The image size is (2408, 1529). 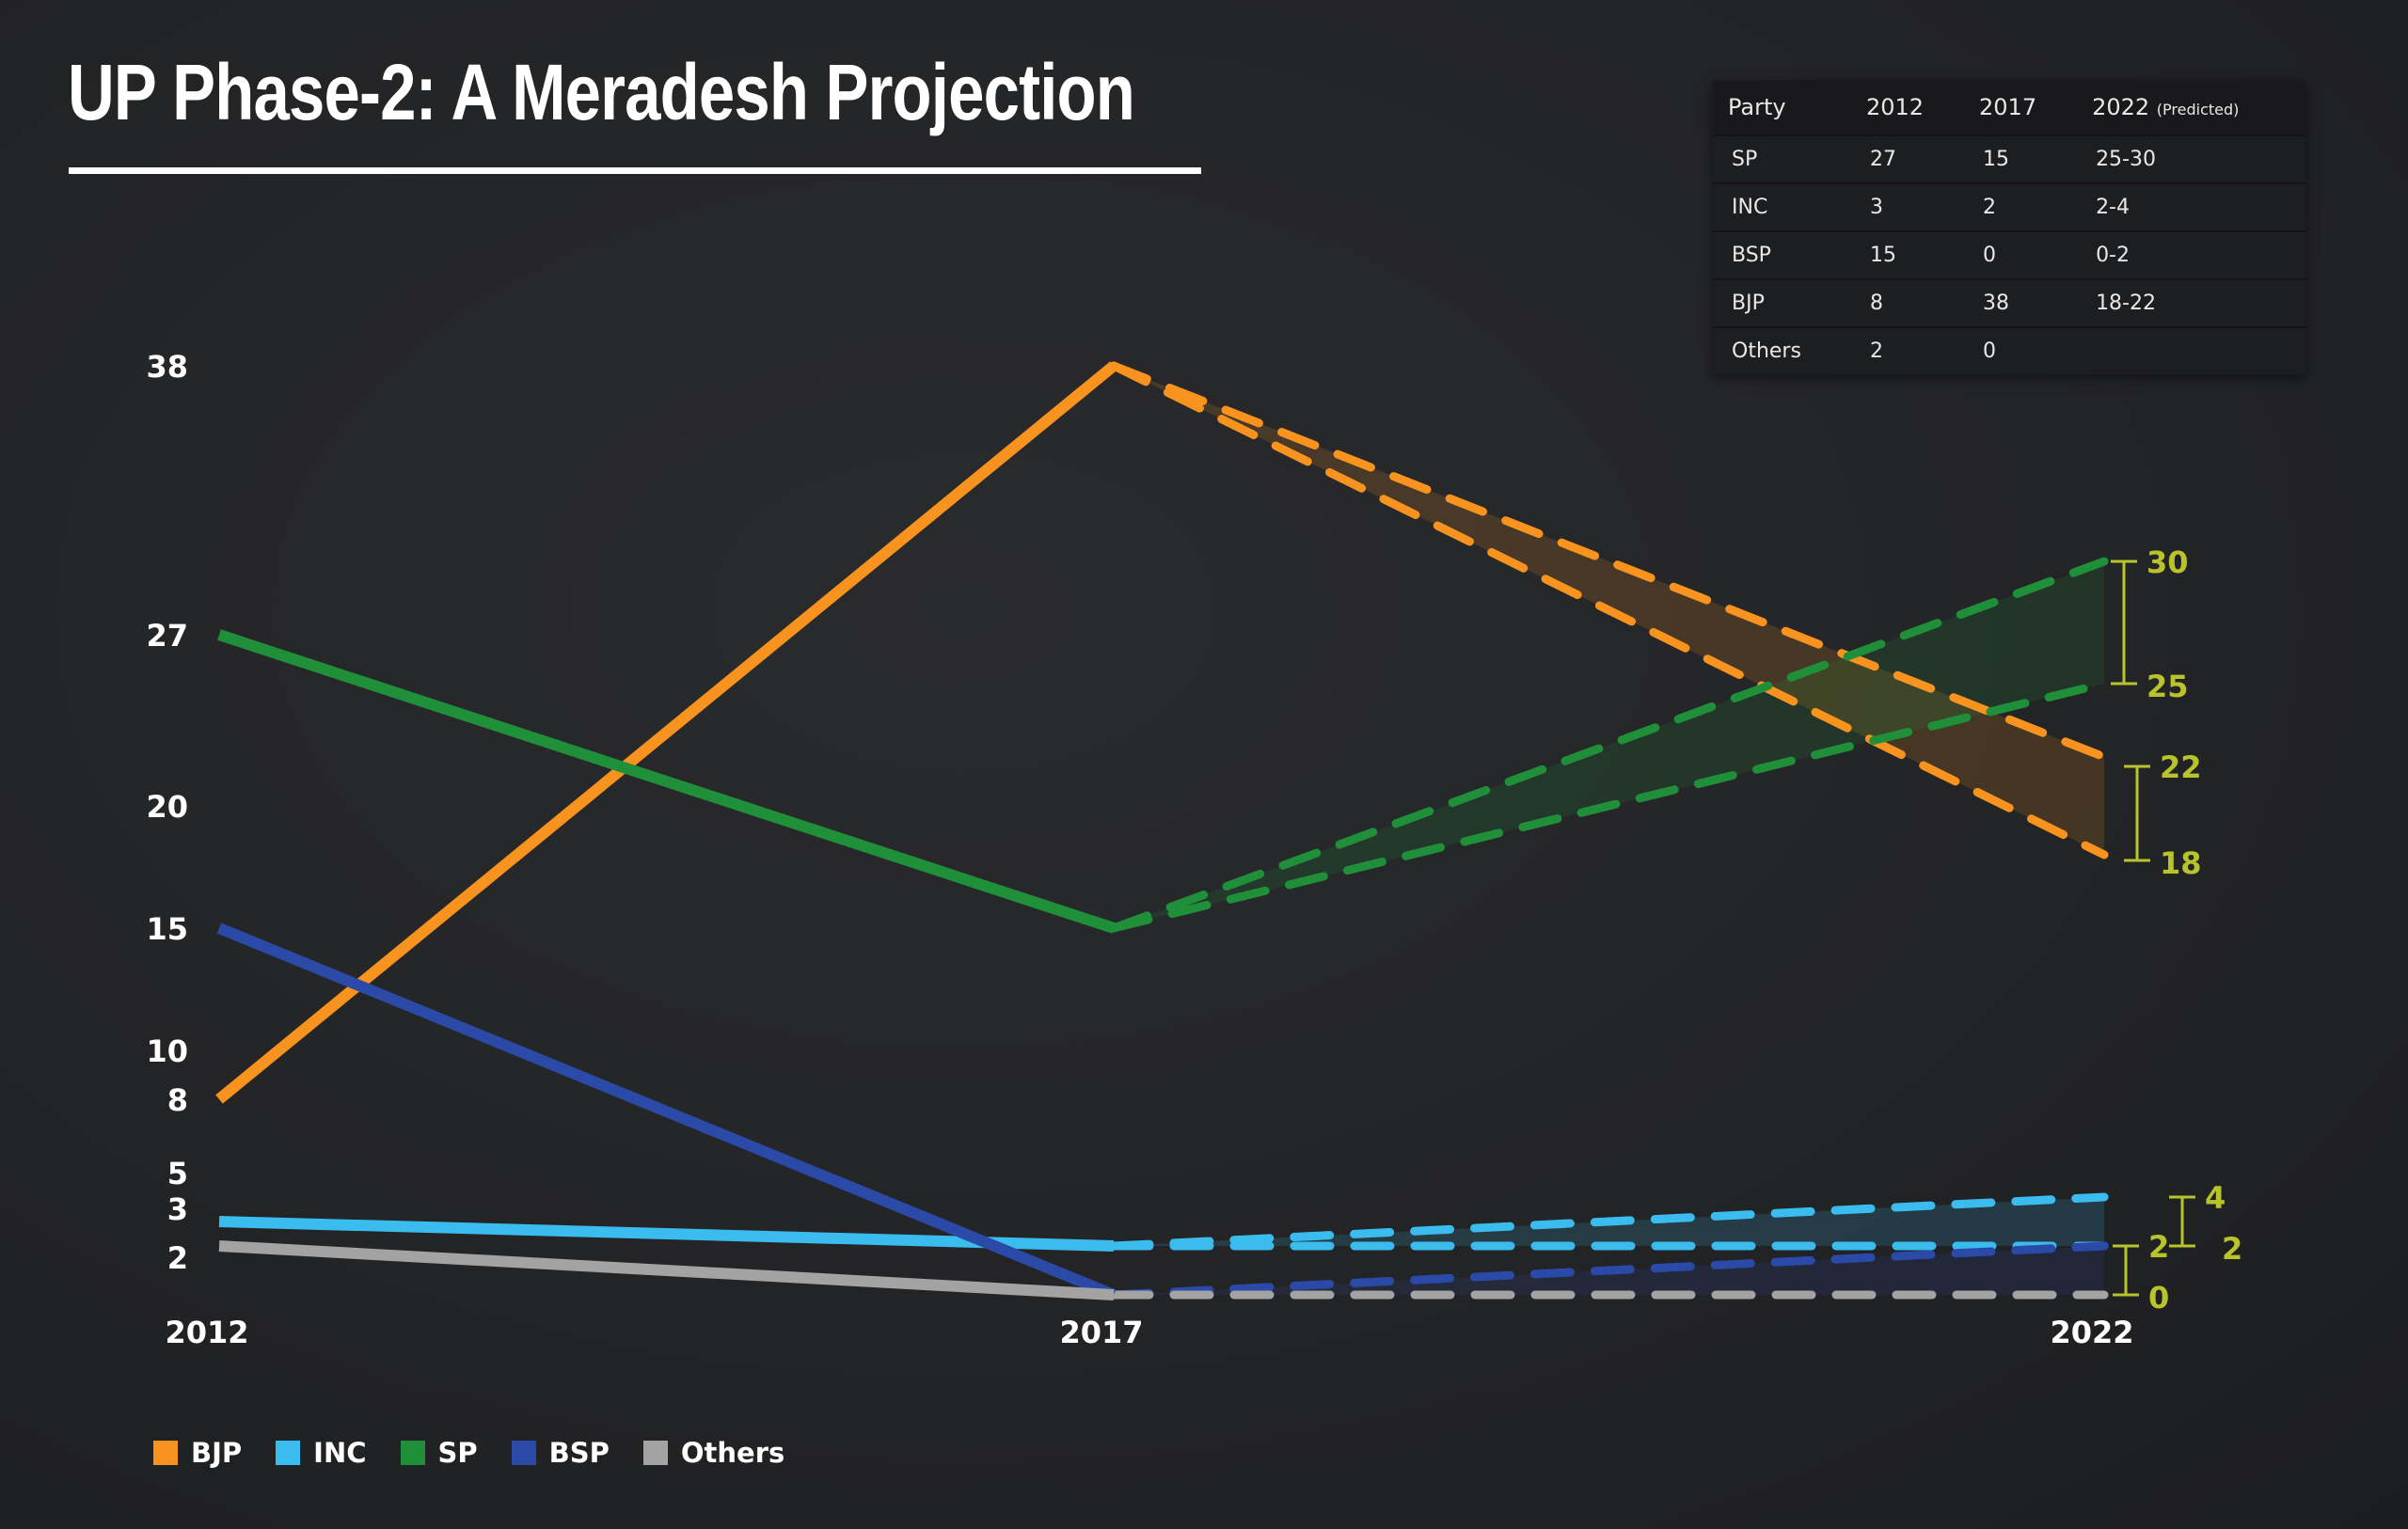 I want to click on predicted-line-inc, so click(x=1609, y=1222).